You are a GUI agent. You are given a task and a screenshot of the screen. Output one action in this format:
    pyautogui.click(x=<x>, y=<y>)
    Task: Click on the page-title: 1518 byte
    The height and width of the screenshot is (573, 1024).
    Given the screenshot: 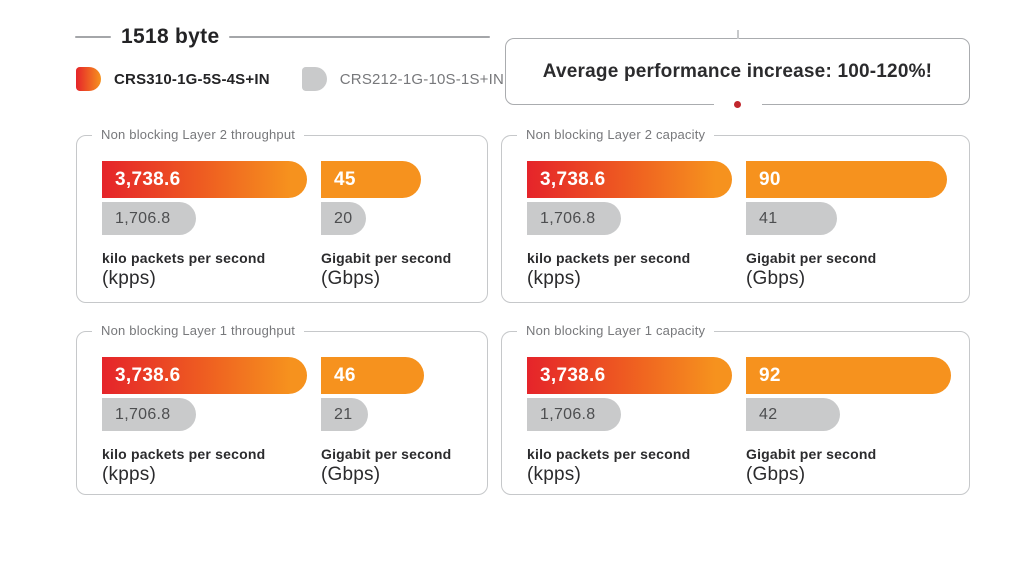 What is the action you would take?
    pyautogui.click(x=170, y=36)
    